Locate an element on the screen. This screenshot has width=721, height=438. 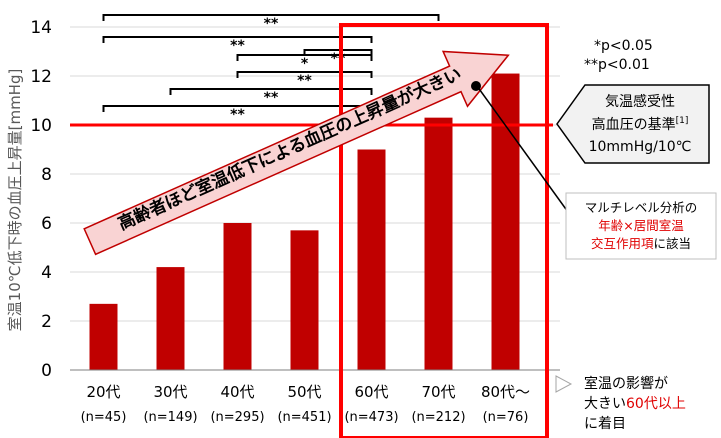
threshold-ref: [1] is located at coordinates (682, 121).